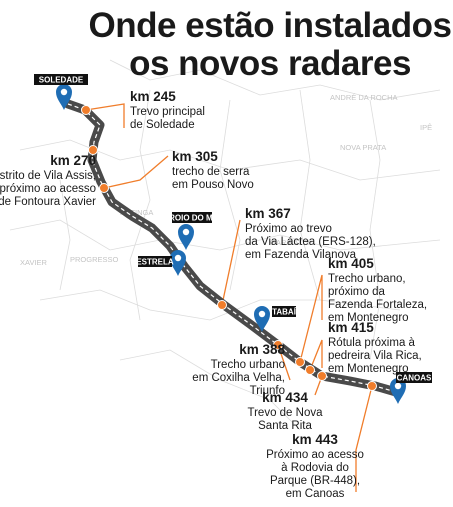 This screenshot has width=453, height=507. Describe the element at coordinates (286, 413) in the screenshot. I see `radar-description: Trevo de Nova` at that location.